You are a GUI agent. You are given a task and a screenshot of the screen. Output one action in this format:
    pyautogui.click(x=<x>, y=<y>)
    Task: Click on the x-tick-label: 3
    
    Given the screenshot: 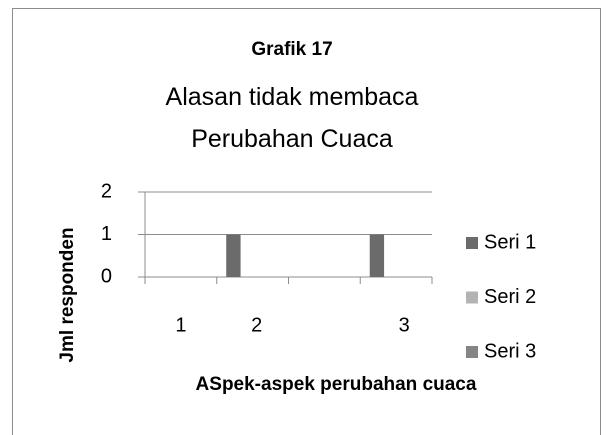 What is the action you would take?
    pyautogui.click(x=404, y=325)
    